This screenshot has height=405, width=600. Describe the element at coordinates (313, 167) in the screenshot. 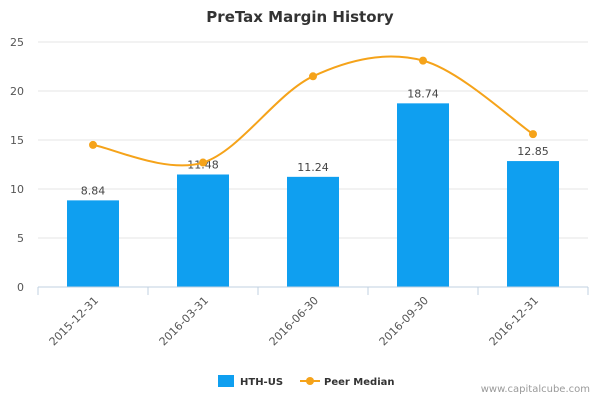

I see `bar-value-label: 11.24` at that location.